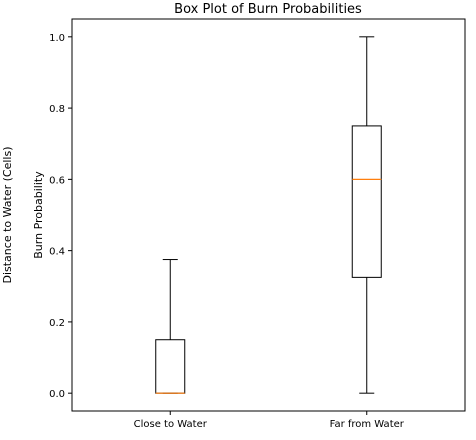 The height and width of the screenshot is (440, 476). I want to click on y-axis-label: Burn Probability, so click(38, 215).